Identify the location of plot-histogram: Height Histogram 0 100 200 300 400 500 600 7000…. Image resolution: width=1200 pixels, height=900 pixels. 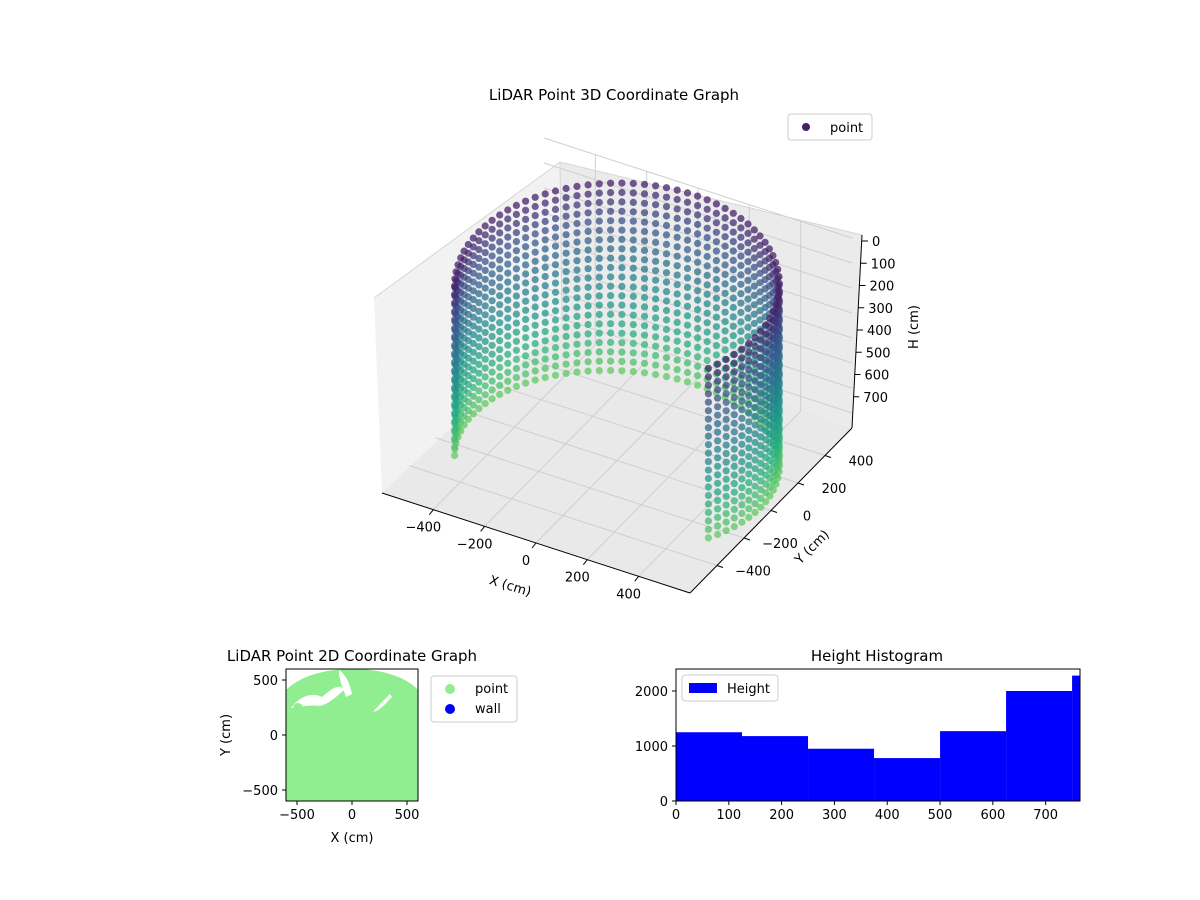
(858, 735).